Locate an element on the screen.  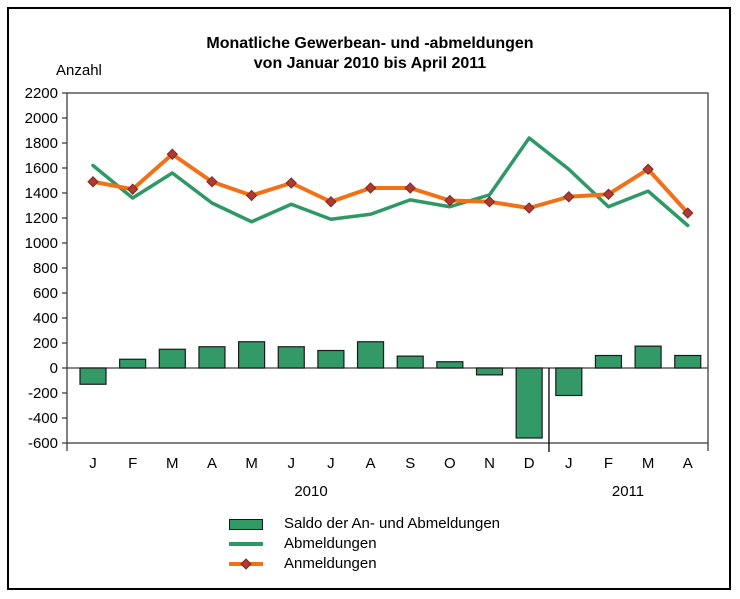
x-axis-month-label: O is located at coordinates (450, 463).